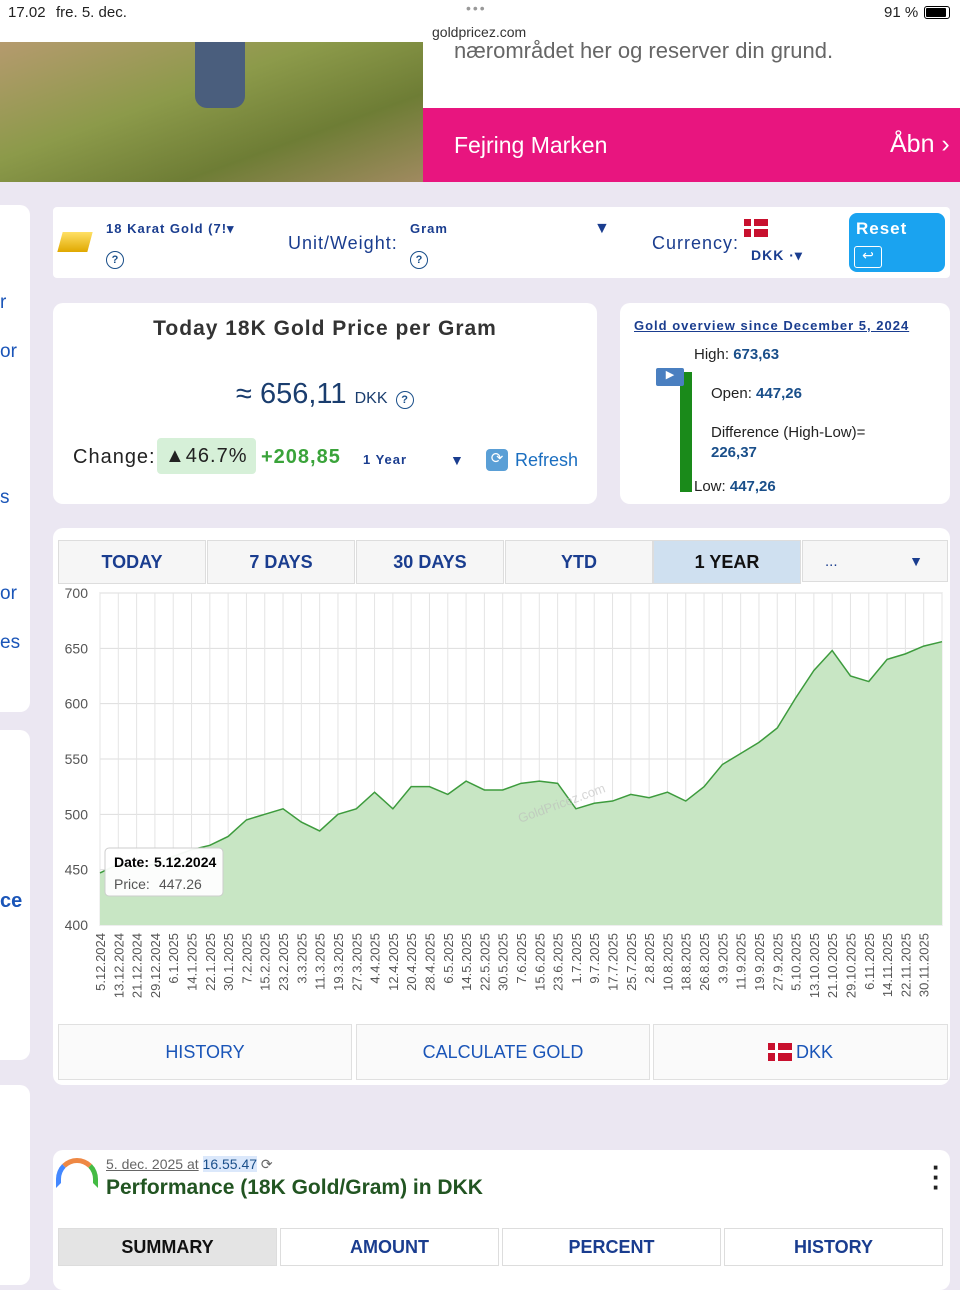 This screenshot has width=960, height=1290. Describe the element at coordinates (796, 962) in the screenshot. I see `x-tick-label: 5.10.2025` at that location.